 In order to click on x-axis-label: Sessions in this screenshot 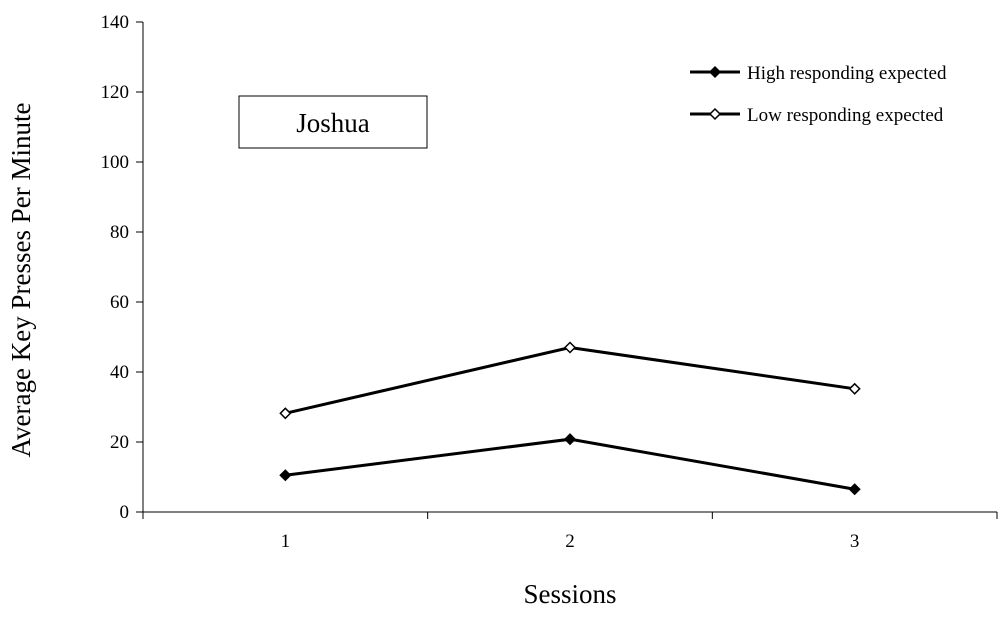, I will do `click(569, 594)`.